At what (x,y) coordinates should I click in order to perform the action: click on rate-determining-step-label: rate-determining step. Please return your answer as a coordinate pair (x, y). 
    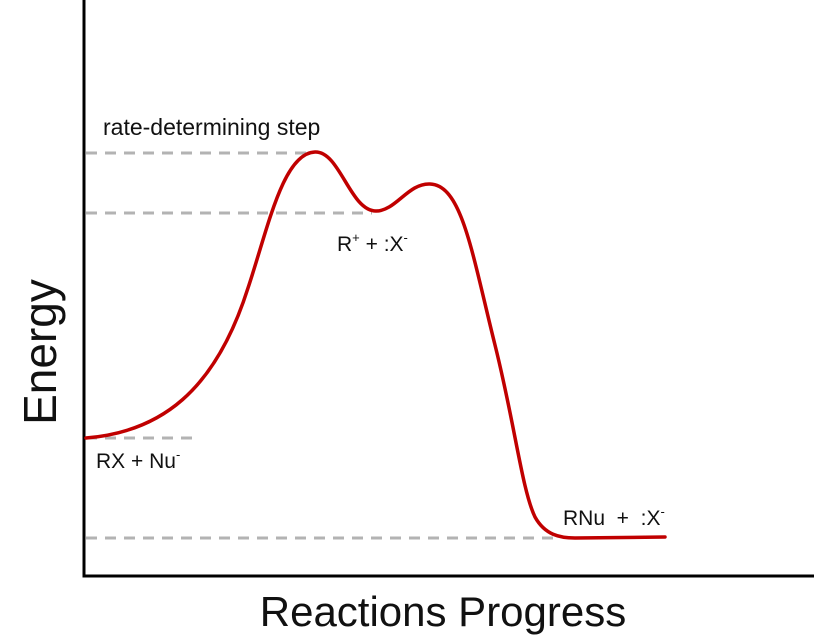
    Looking at the image, I should click on (211, 127).